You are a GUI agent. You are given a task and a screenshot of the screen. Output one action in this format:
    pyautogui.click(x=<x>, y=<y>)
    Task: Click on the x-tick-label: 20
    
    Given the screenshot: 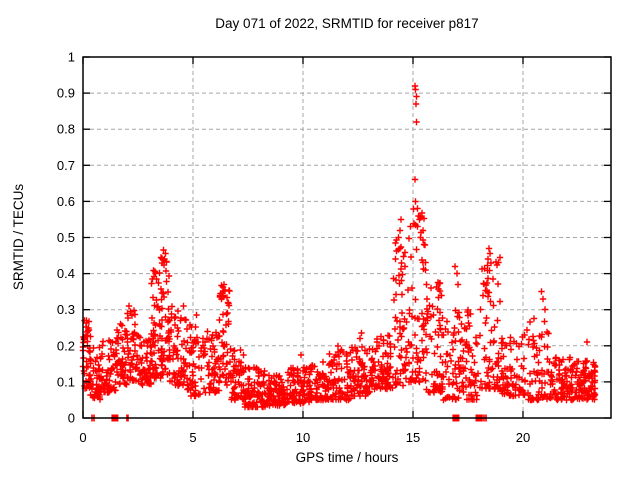 What is the action you would take?
    pyautogui.click(x=523, y=437)
    